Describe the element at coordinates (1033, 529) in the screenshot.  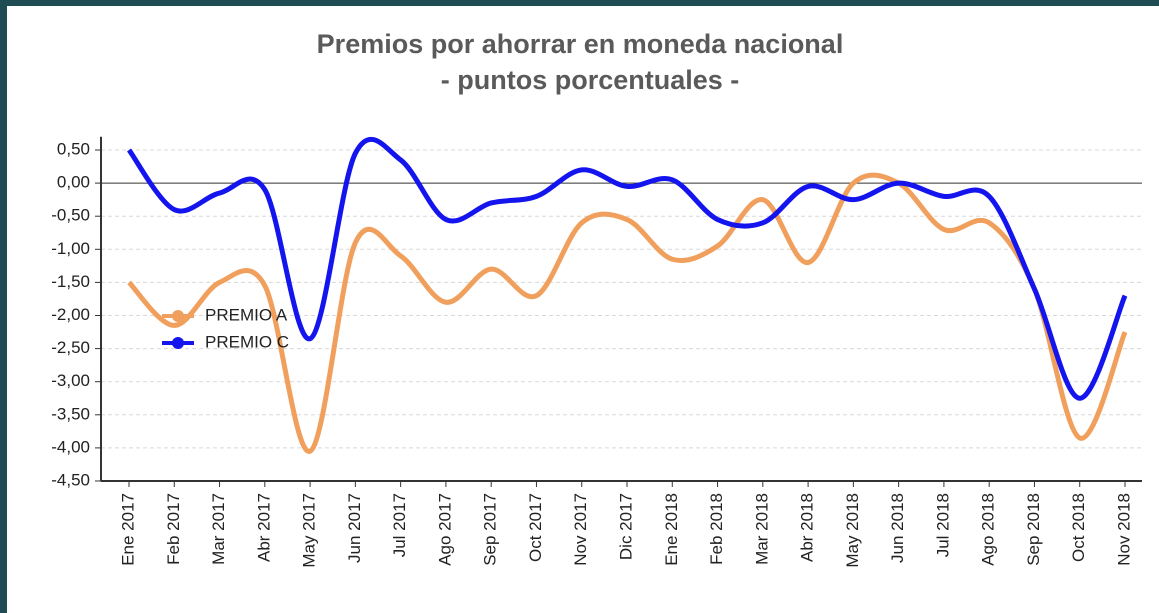
I see `x-tick-label: Sep 2018` at that location.